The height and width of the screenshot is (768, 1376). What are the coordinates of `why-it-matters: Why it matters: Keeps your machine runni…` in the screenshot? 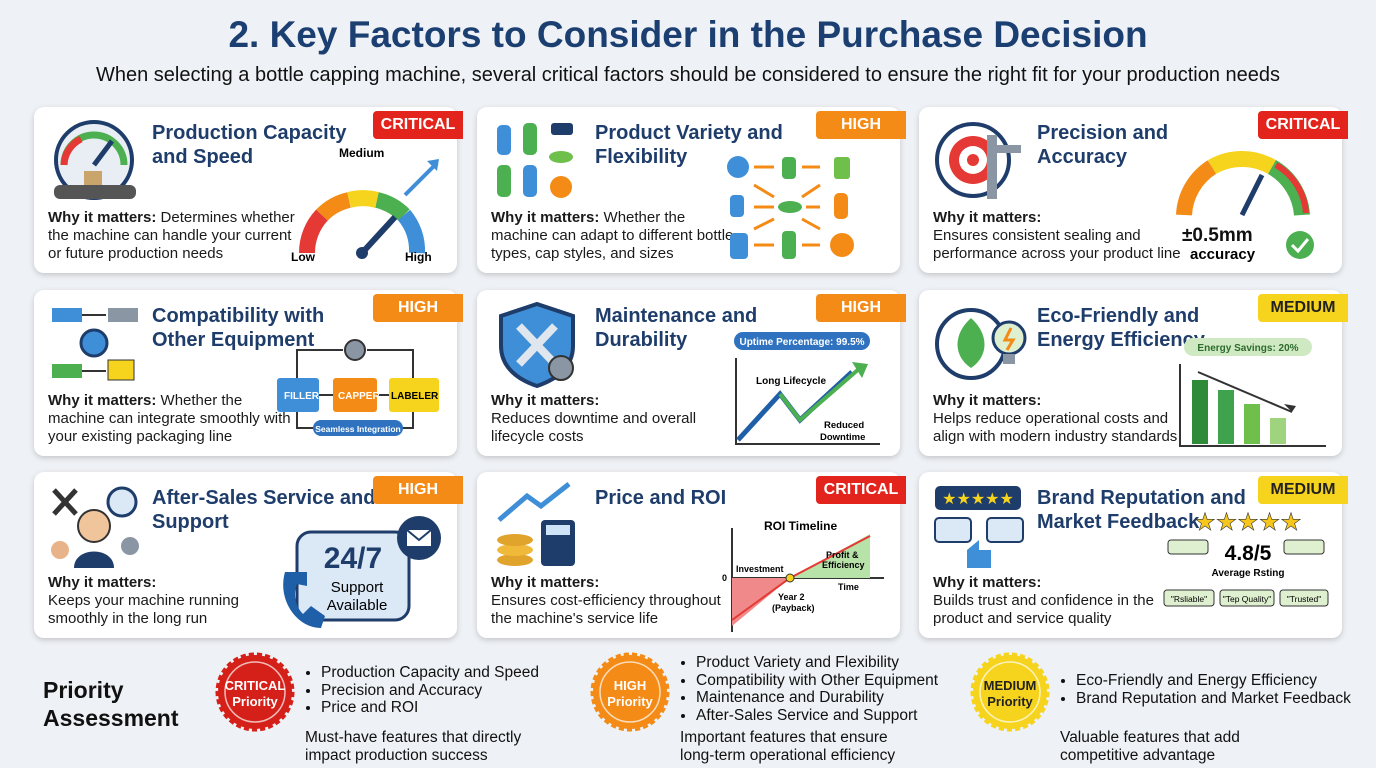 It's located at (174, 601).